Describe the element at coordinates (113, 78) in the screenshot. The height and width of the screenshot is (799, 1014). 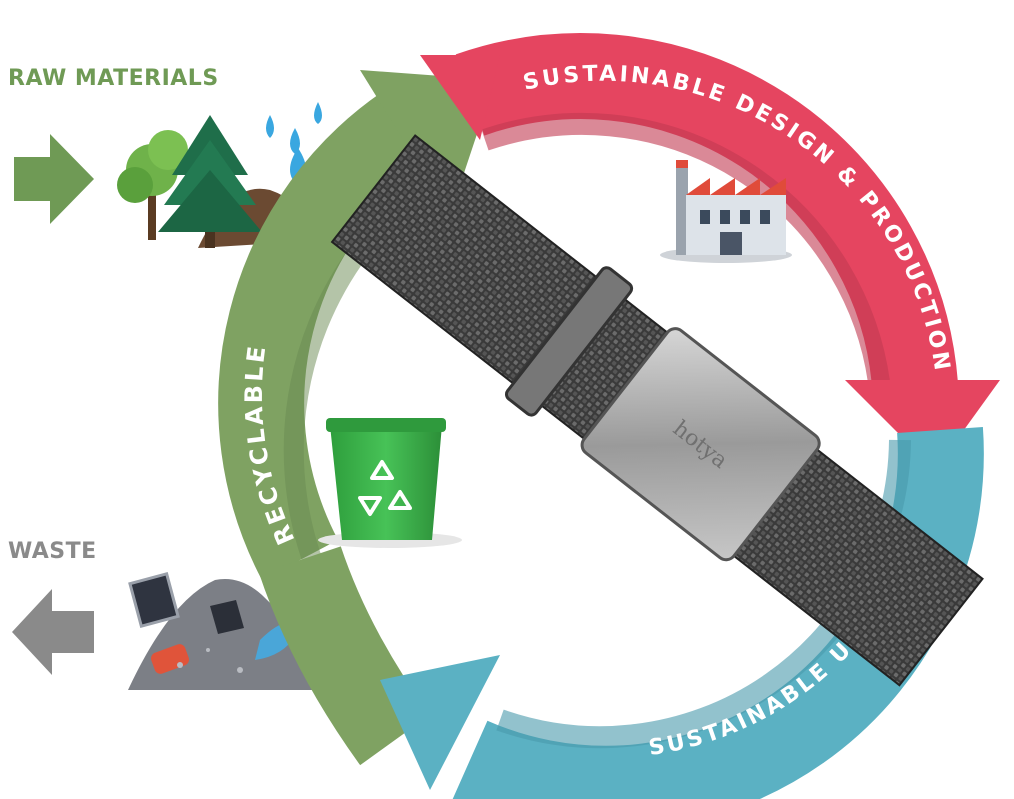
I see `raw-materials-label: RAW MATERIALS` at that location.